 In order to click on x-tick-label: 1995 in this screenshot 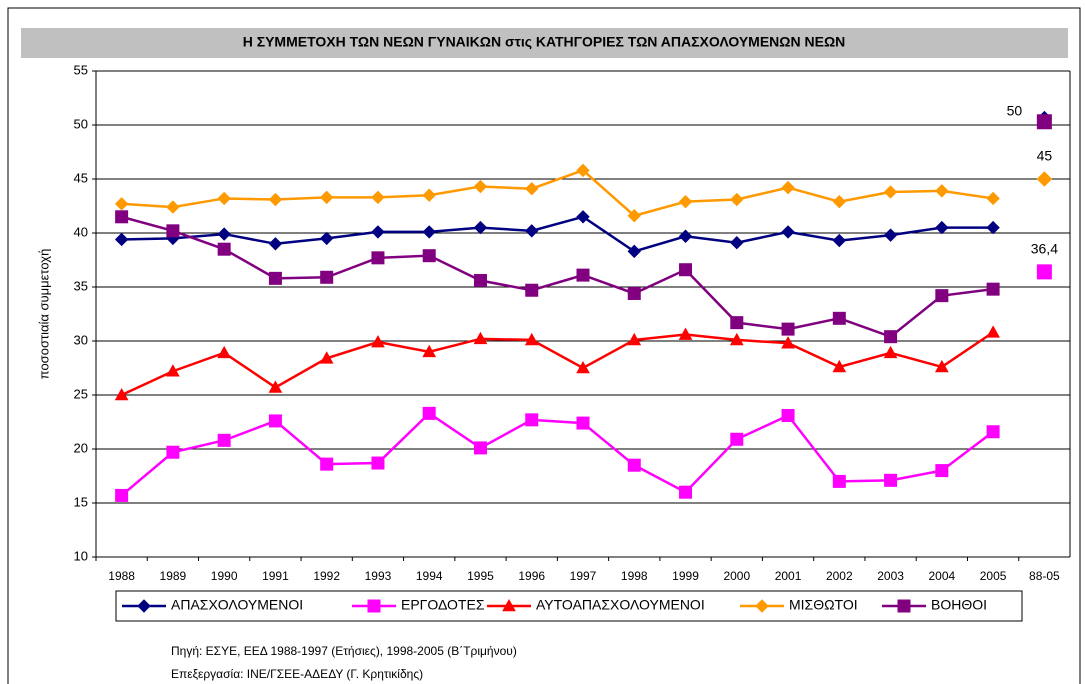, I will do `click(480, 576)`.